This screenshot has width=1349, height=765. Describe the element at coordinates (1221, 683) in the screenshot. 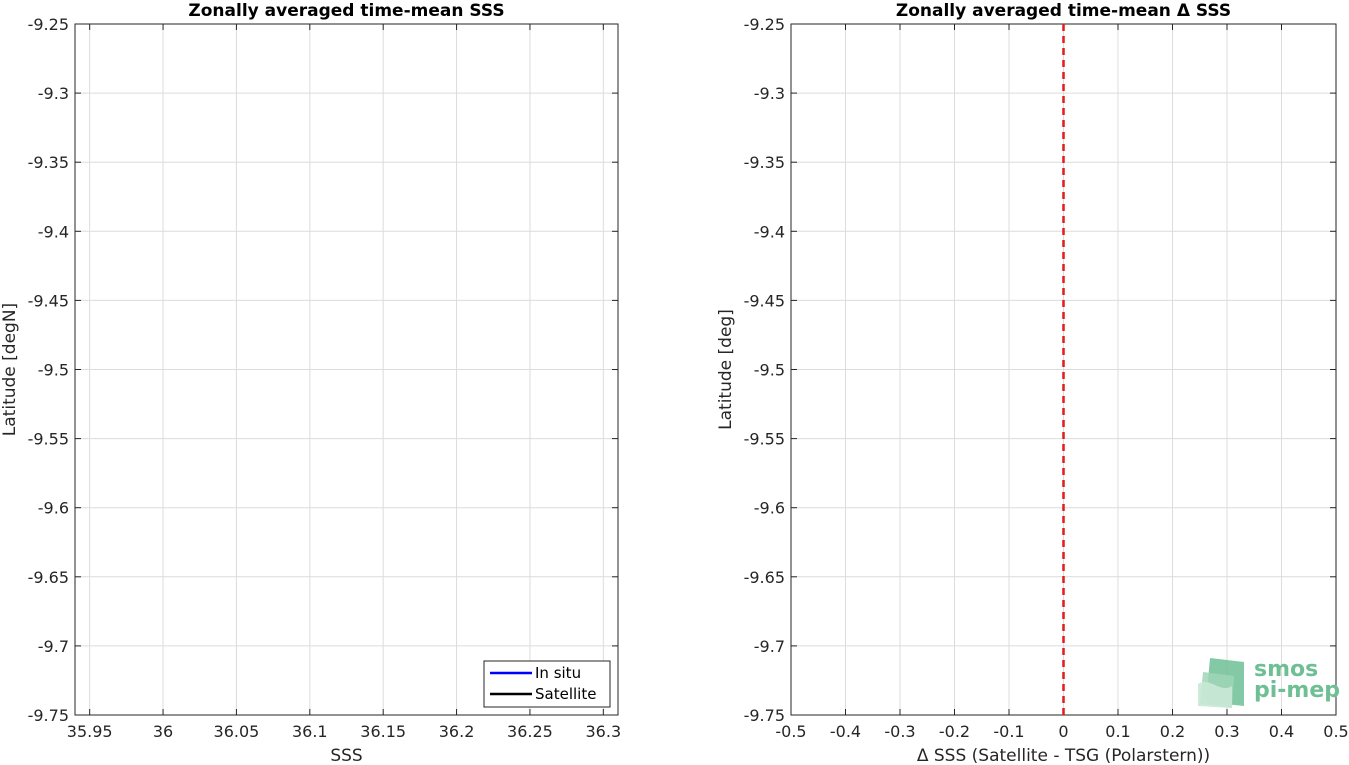

I see `logo-mark-icon` at that location.